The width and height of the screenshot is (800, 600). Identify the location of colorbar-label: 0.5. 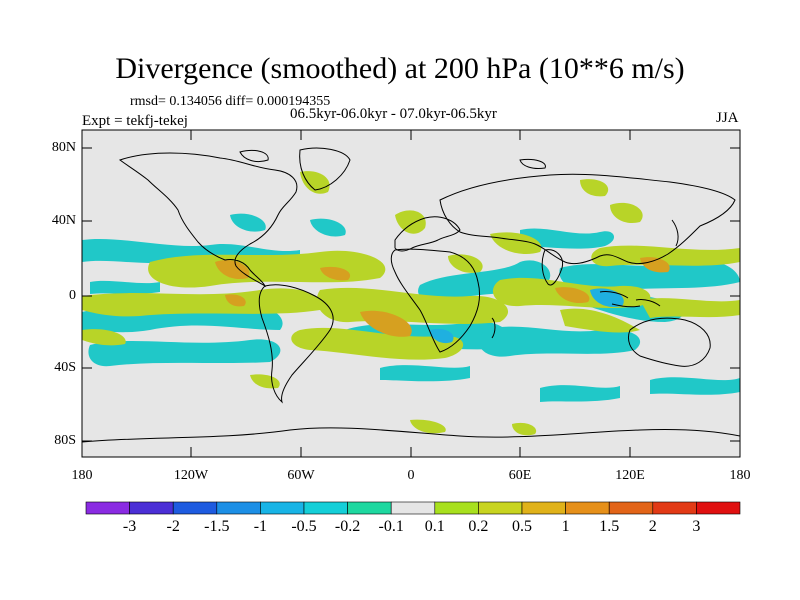
(522, 526).